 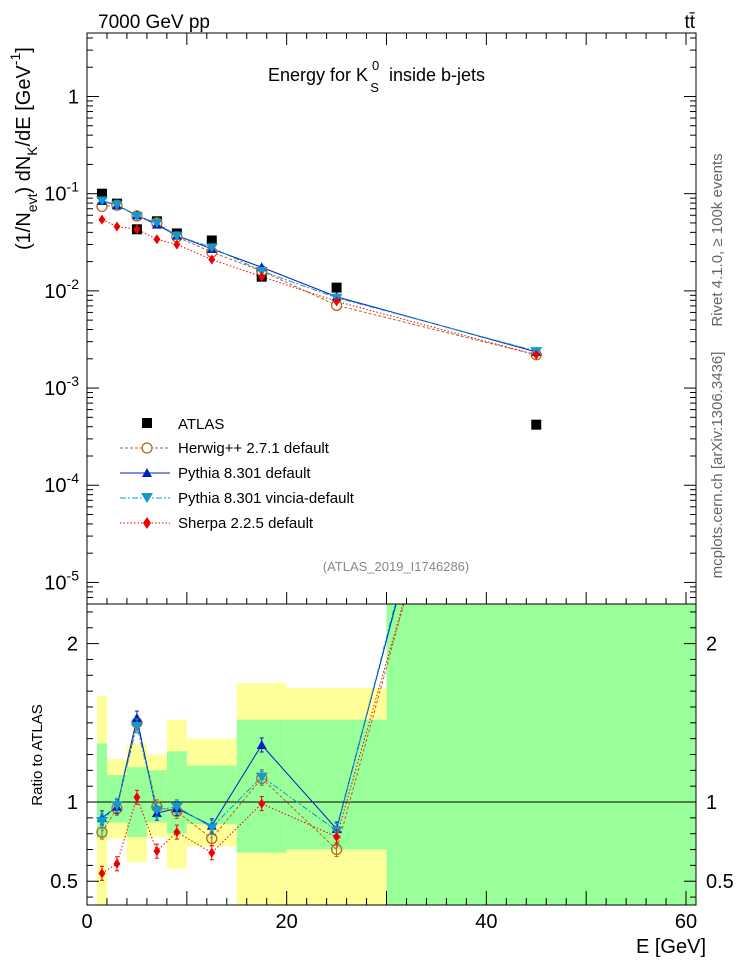 What do you see at coordinates (154, 22) in the screenshot?
I see `header-left: 7000 GeV pp` at bounding box center [154, 22].